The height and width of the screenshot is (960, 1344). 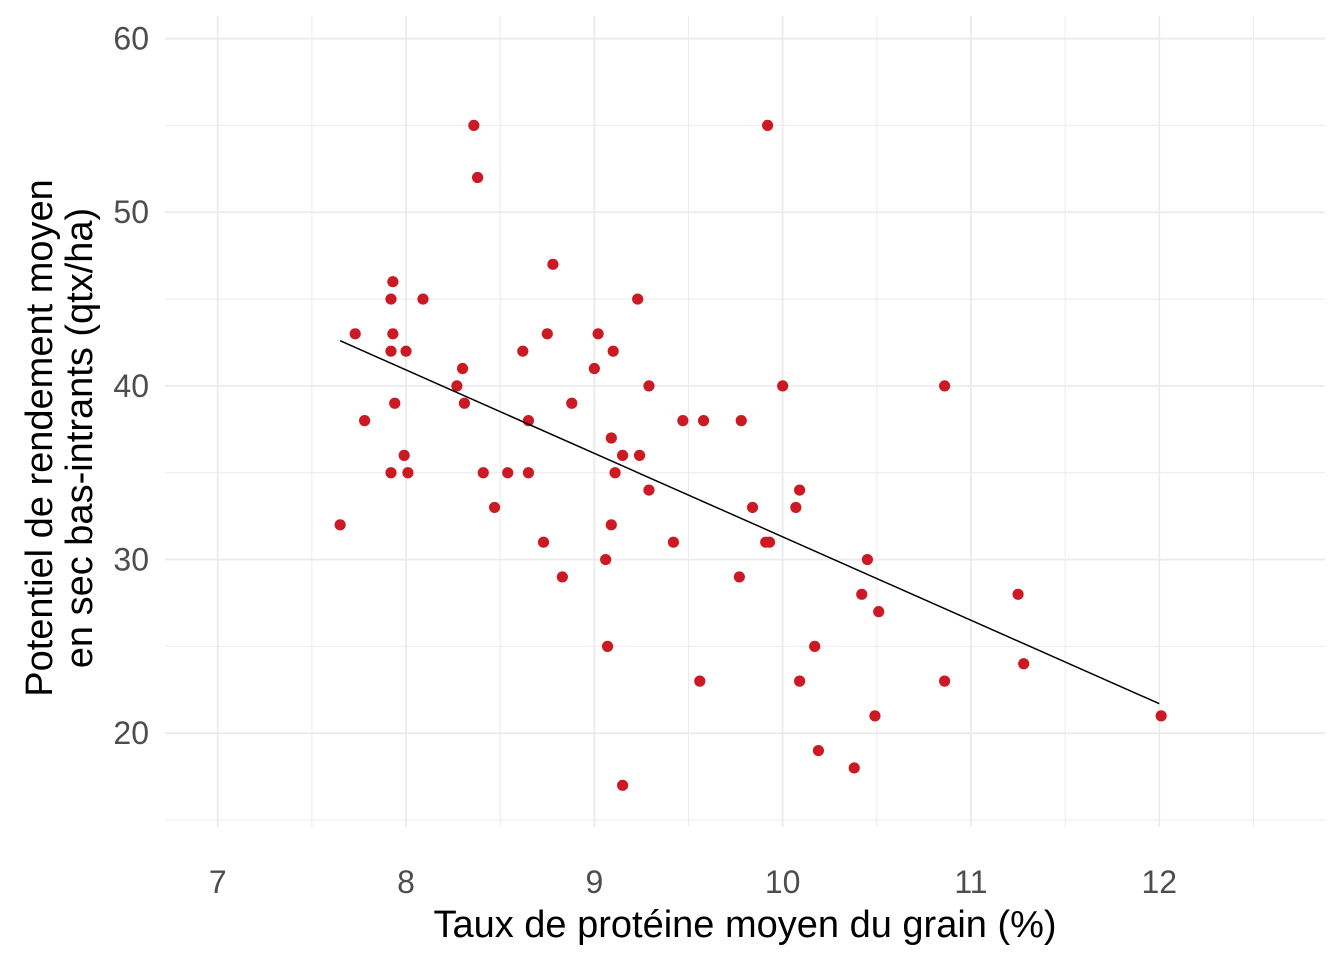 I want to click on y-axis-ticks: 20 30 40 50 60, so click(x=131, y=386).